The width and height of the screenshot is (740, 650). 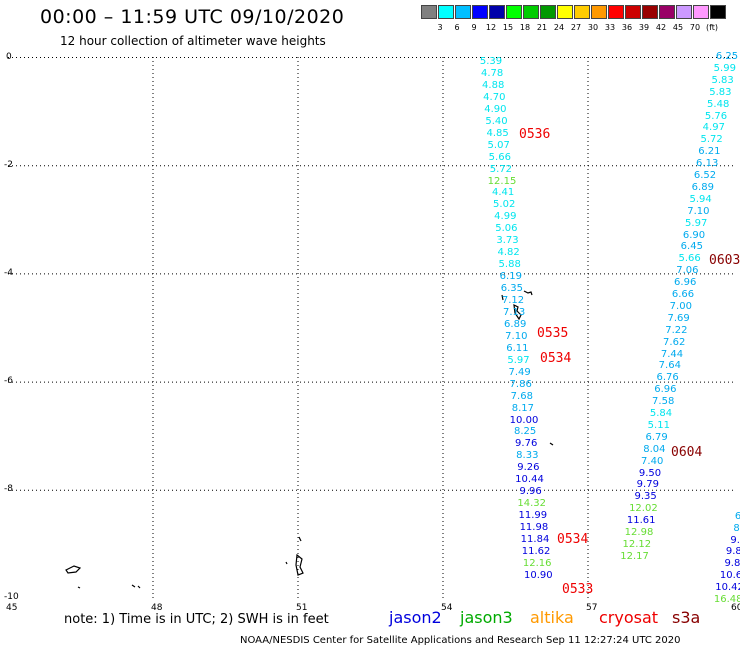 What do you see at coordinates (576, 27) in the screenshot?
I see `color-scale-label: 27` at bounding box center [576, 27].